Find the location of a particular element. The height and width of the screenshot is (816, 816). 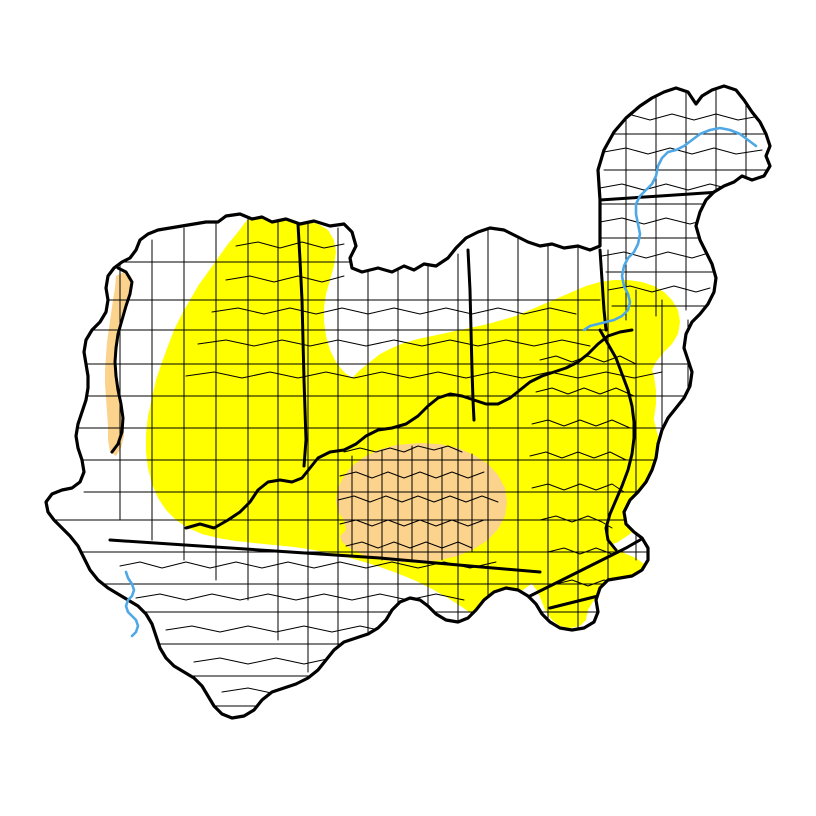

lower-southwest-river-icon is located at coordinates (132, 604).